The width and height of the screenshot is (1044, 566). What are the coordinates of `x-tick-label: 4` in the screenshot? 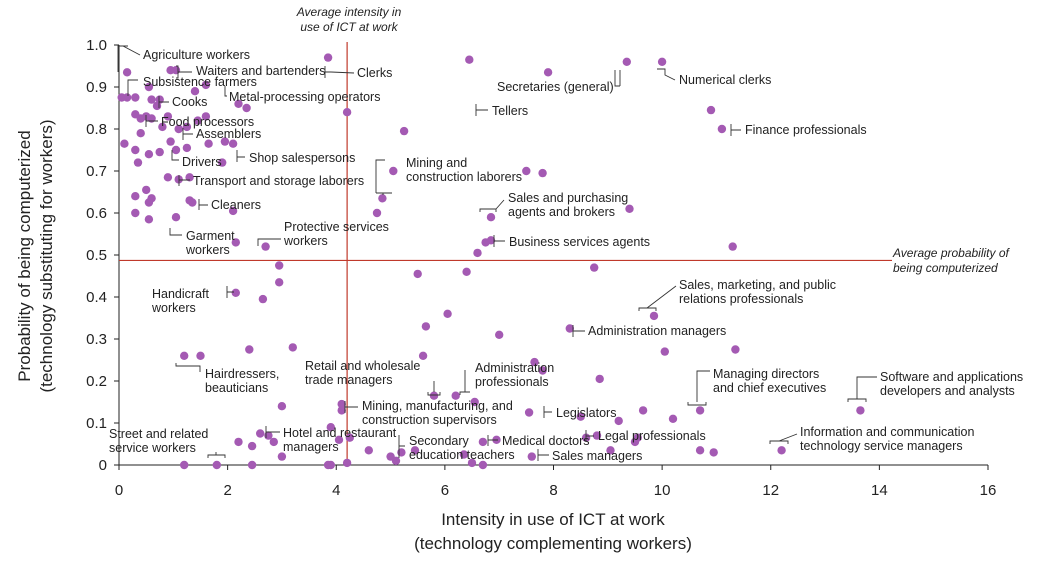 It's located at (336, 490).